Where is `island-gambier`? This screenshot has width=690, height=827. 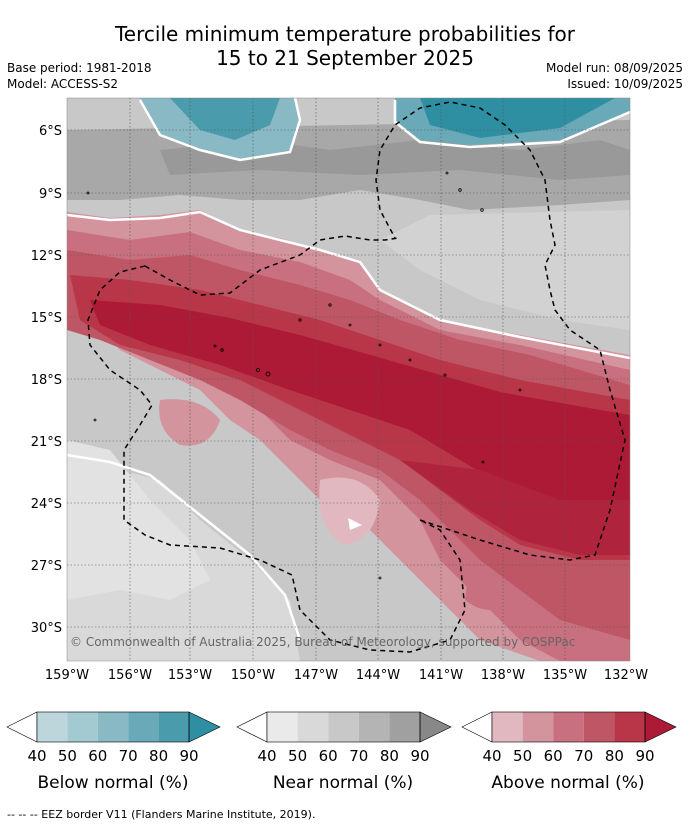
island-gambier is located at coordinates (520, 390).